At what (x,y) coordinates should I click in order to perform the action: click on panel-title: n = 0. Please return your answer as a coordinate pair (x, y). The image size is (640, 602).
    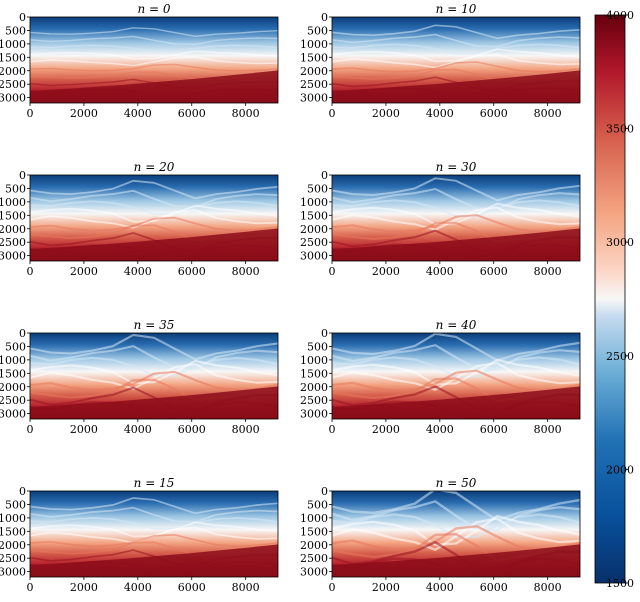
    Looking at the image, I should click on (153, 9).